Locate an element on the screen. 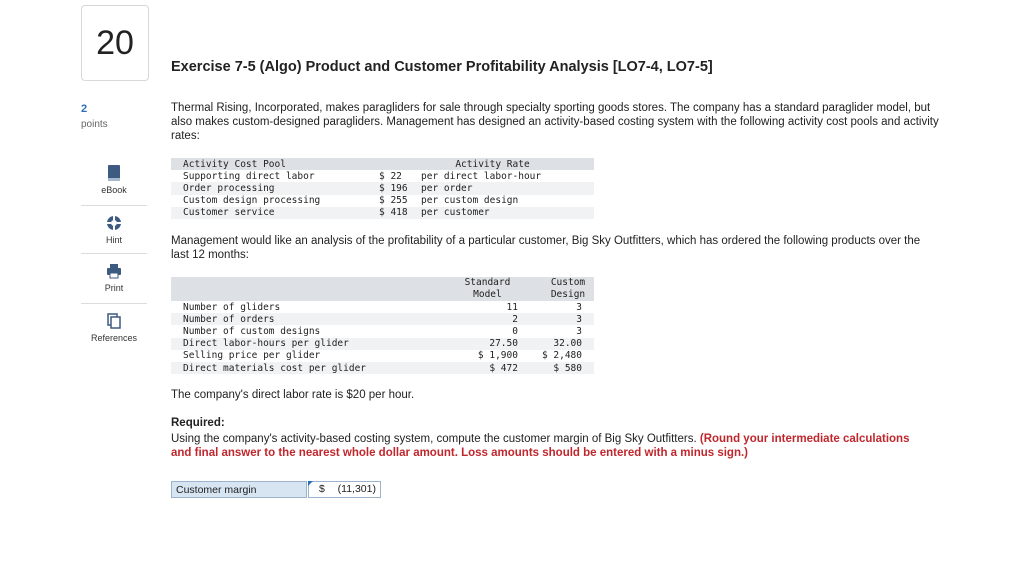 The width and height of the screenshot is (1024, 576). row-label: Number of custom designs is located at coordinates (252, 331).